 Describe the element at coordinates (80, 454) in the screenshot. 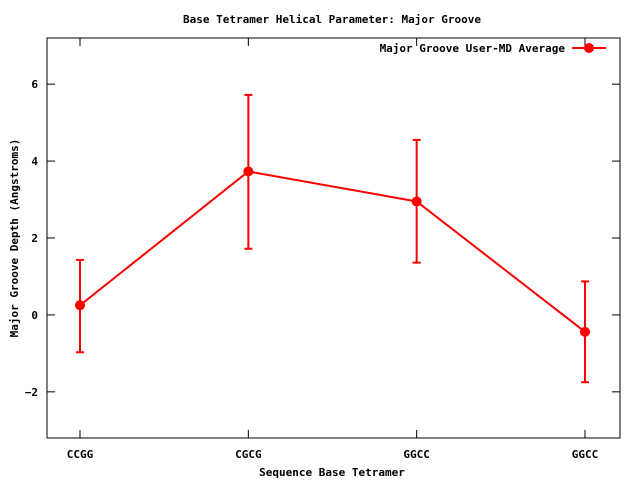

I see `x-tick-label: CCGG` at that location.